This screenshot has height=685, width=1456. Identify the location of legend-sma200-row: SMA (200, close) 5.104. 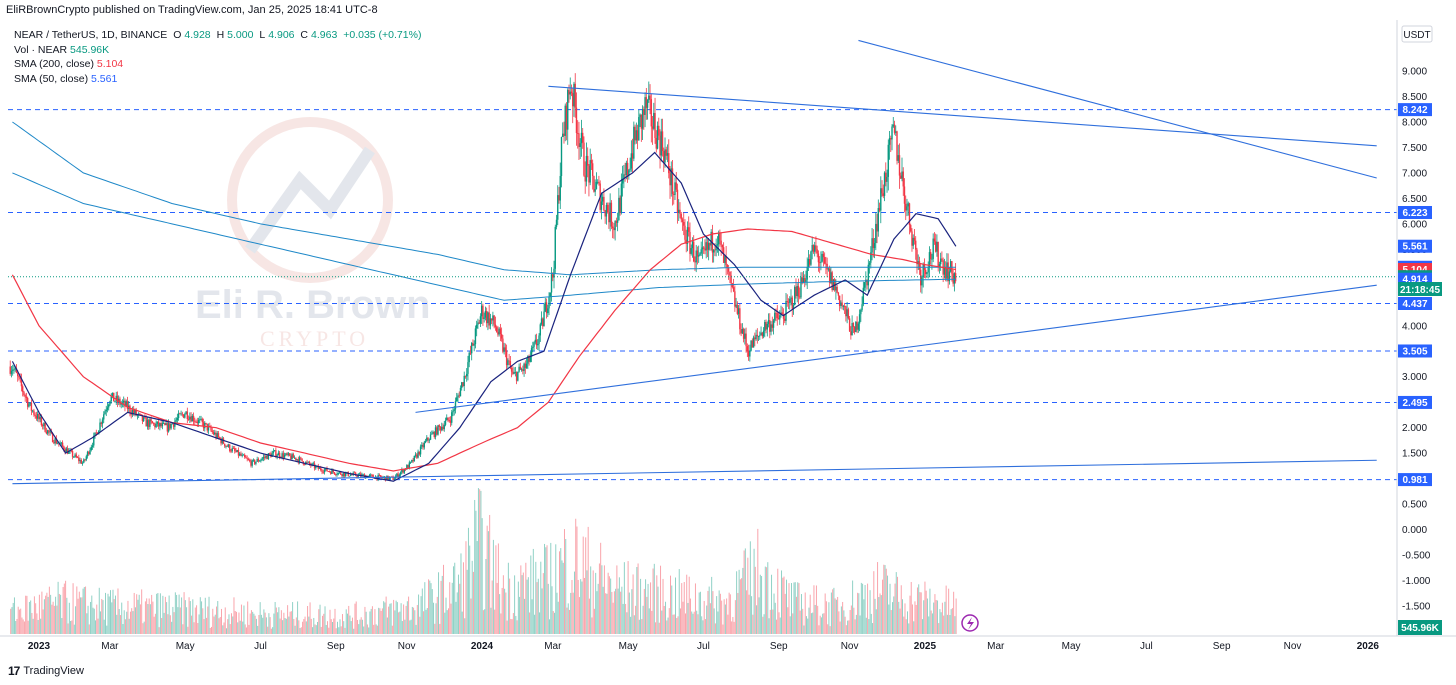
(219, 64).